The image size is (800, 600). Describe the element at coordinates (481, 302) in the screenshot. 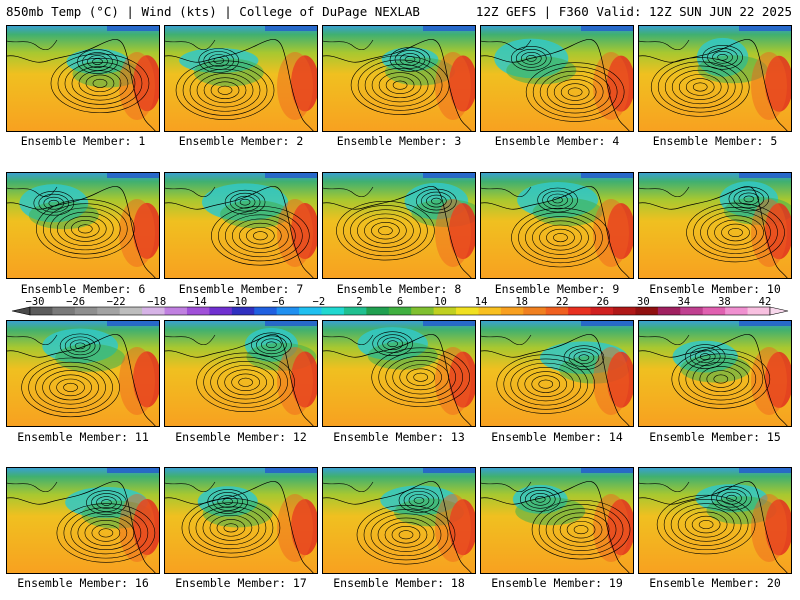

I see `colorbar-tick-label: 14` at that location.